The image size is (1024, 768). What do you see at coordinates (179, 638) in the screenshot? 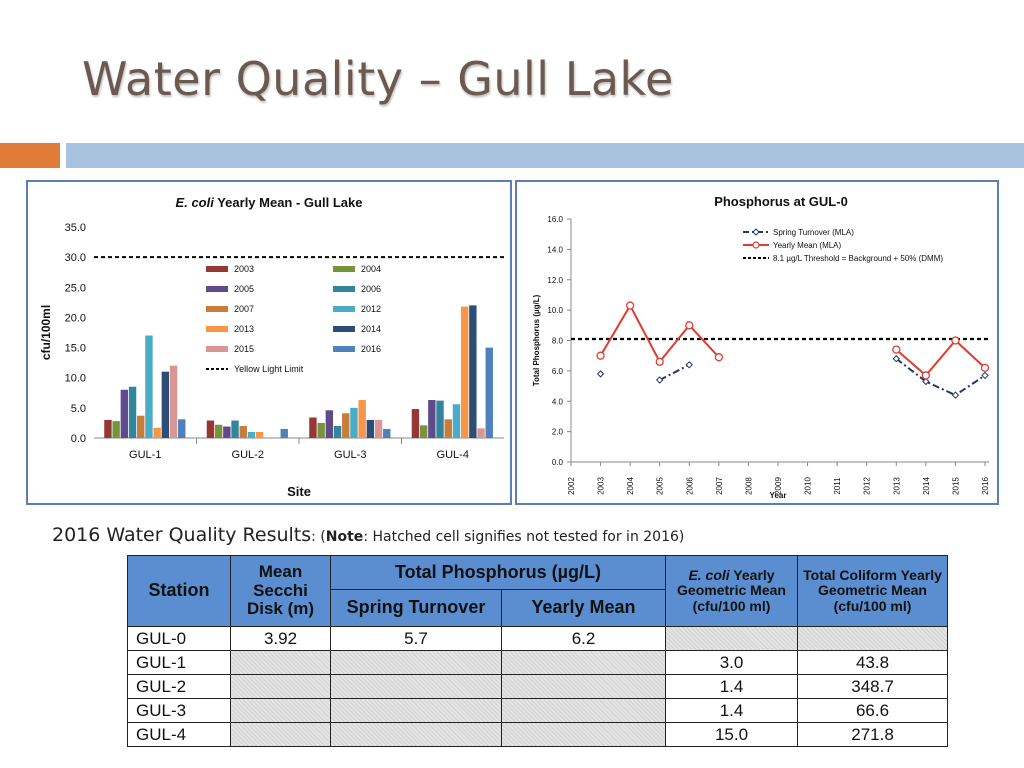
I see `cell-station: GUL-0` at bounding box center [179, 638].